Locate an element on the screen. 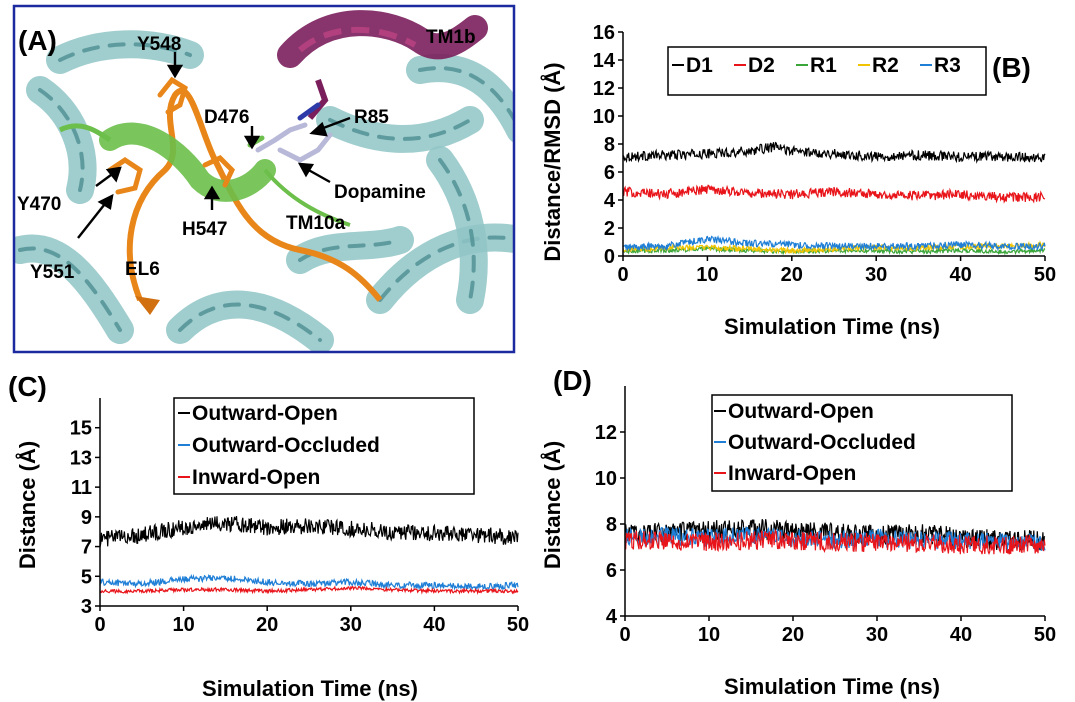 This screenshot has width=1075, height=702. tm1b-helix is located at coordinates (382, 65).